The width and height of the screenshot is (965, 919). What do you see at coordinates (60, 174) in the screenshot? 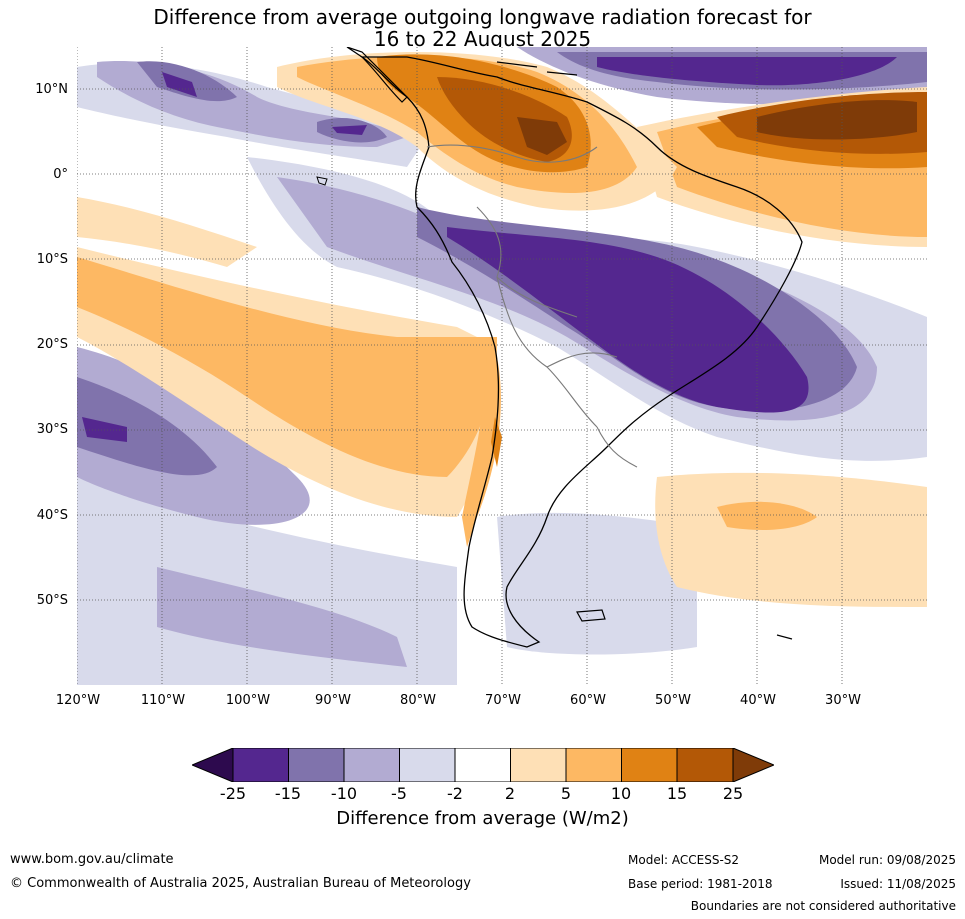
I see `lat-label-0: 0°` at bounding box center [60, 174].